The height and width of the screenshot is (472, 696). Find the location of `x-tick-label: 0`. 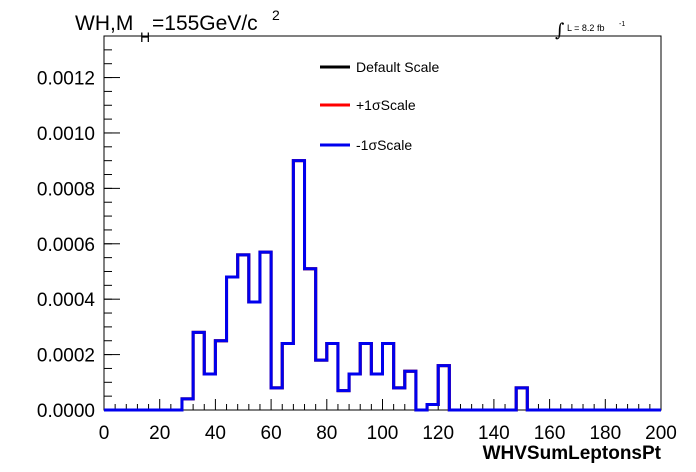

x-tick-label: 0 is located at coordinates (104, 433).